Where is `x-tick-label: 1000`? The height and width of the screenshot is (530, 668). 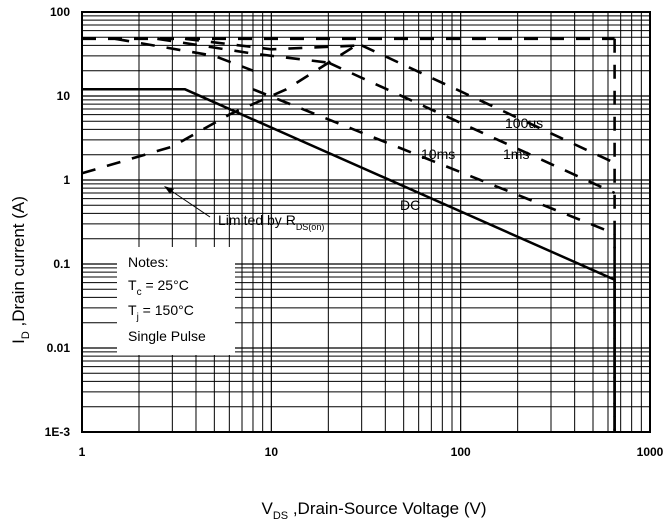 x-tick-label: 1000 is located at coordinates (650, 452).